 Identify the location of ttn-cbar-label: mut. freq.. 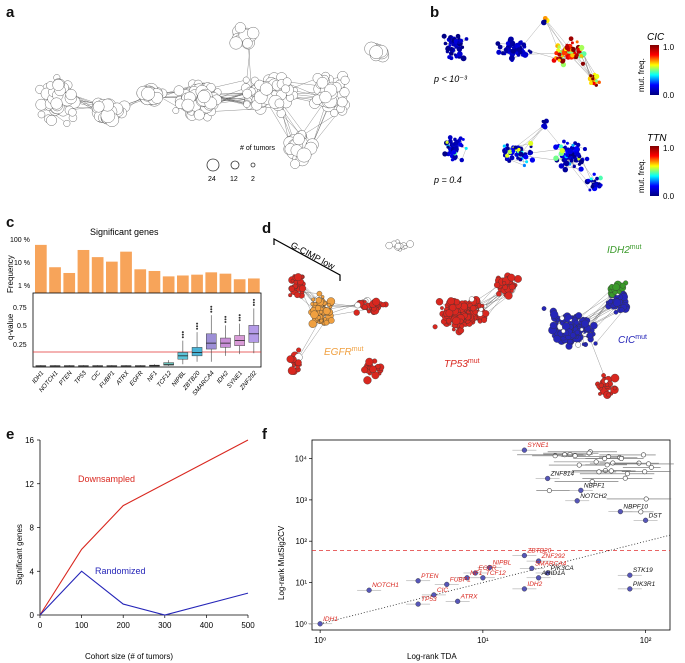
(641, 176).